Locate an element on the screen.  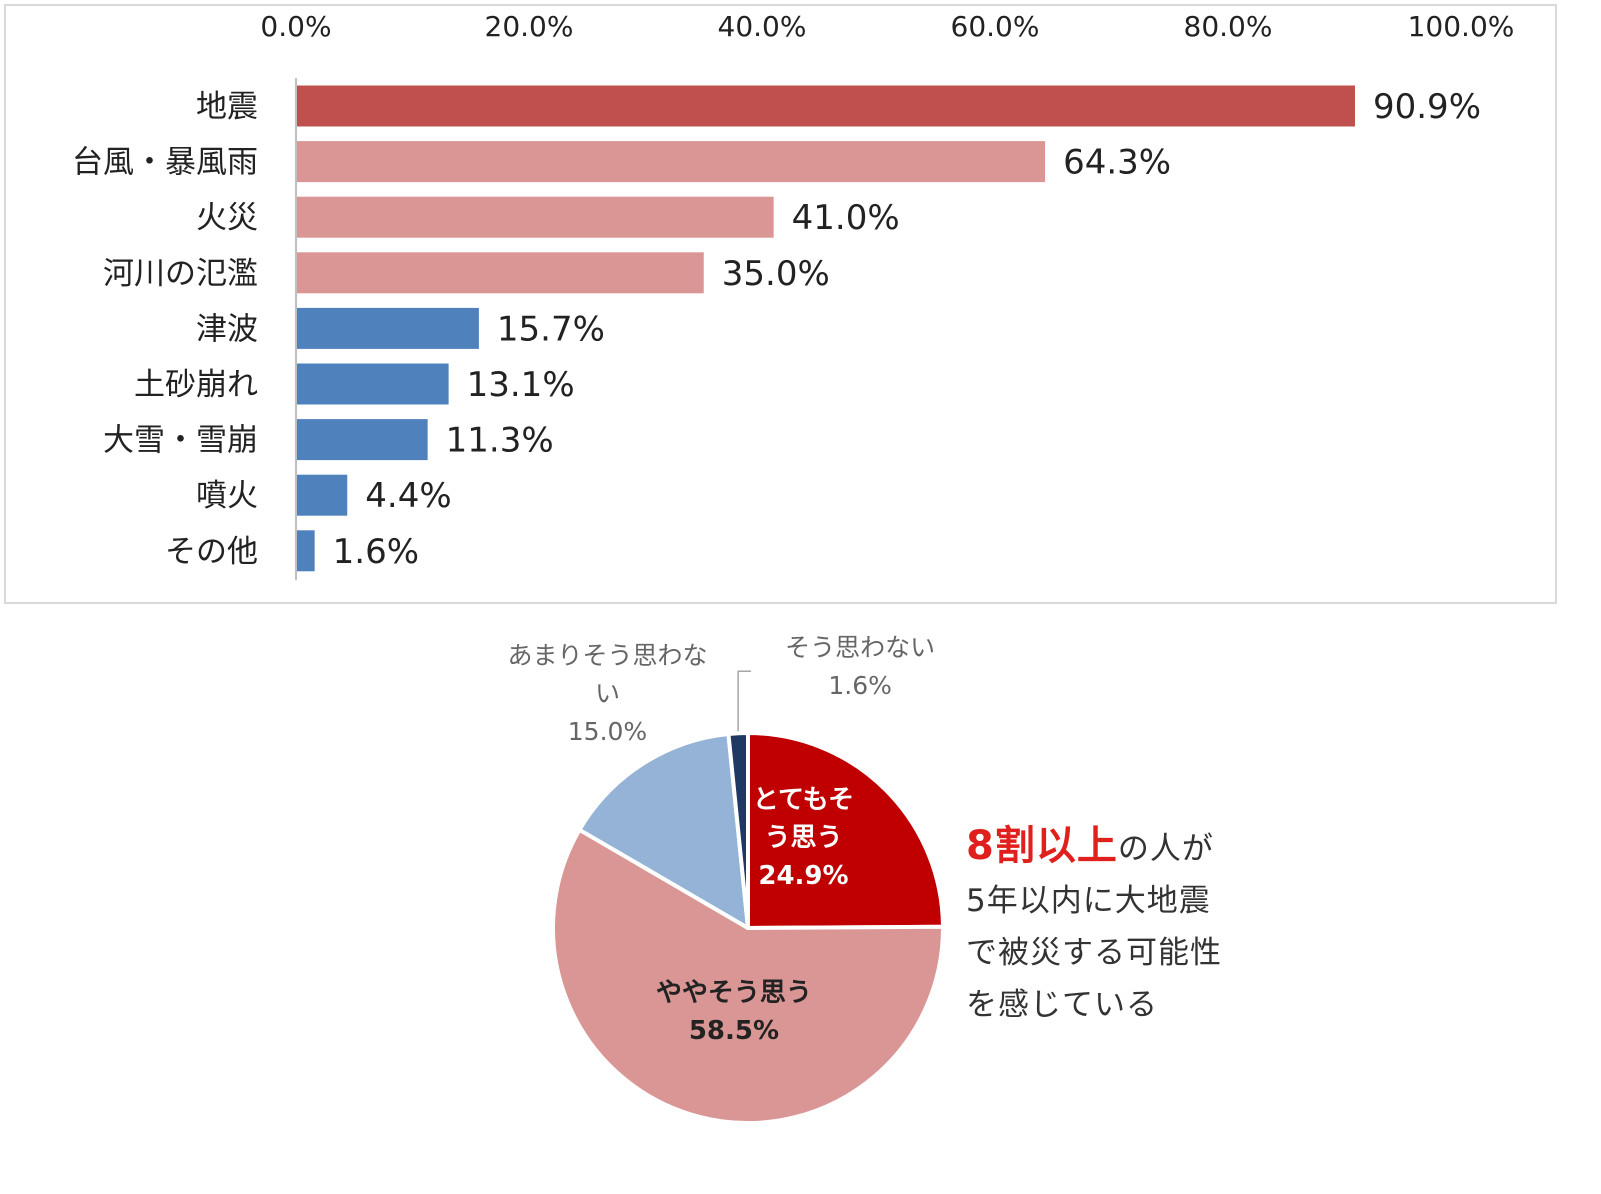
data-label: 15.7% is located at coordinates (551, 329).